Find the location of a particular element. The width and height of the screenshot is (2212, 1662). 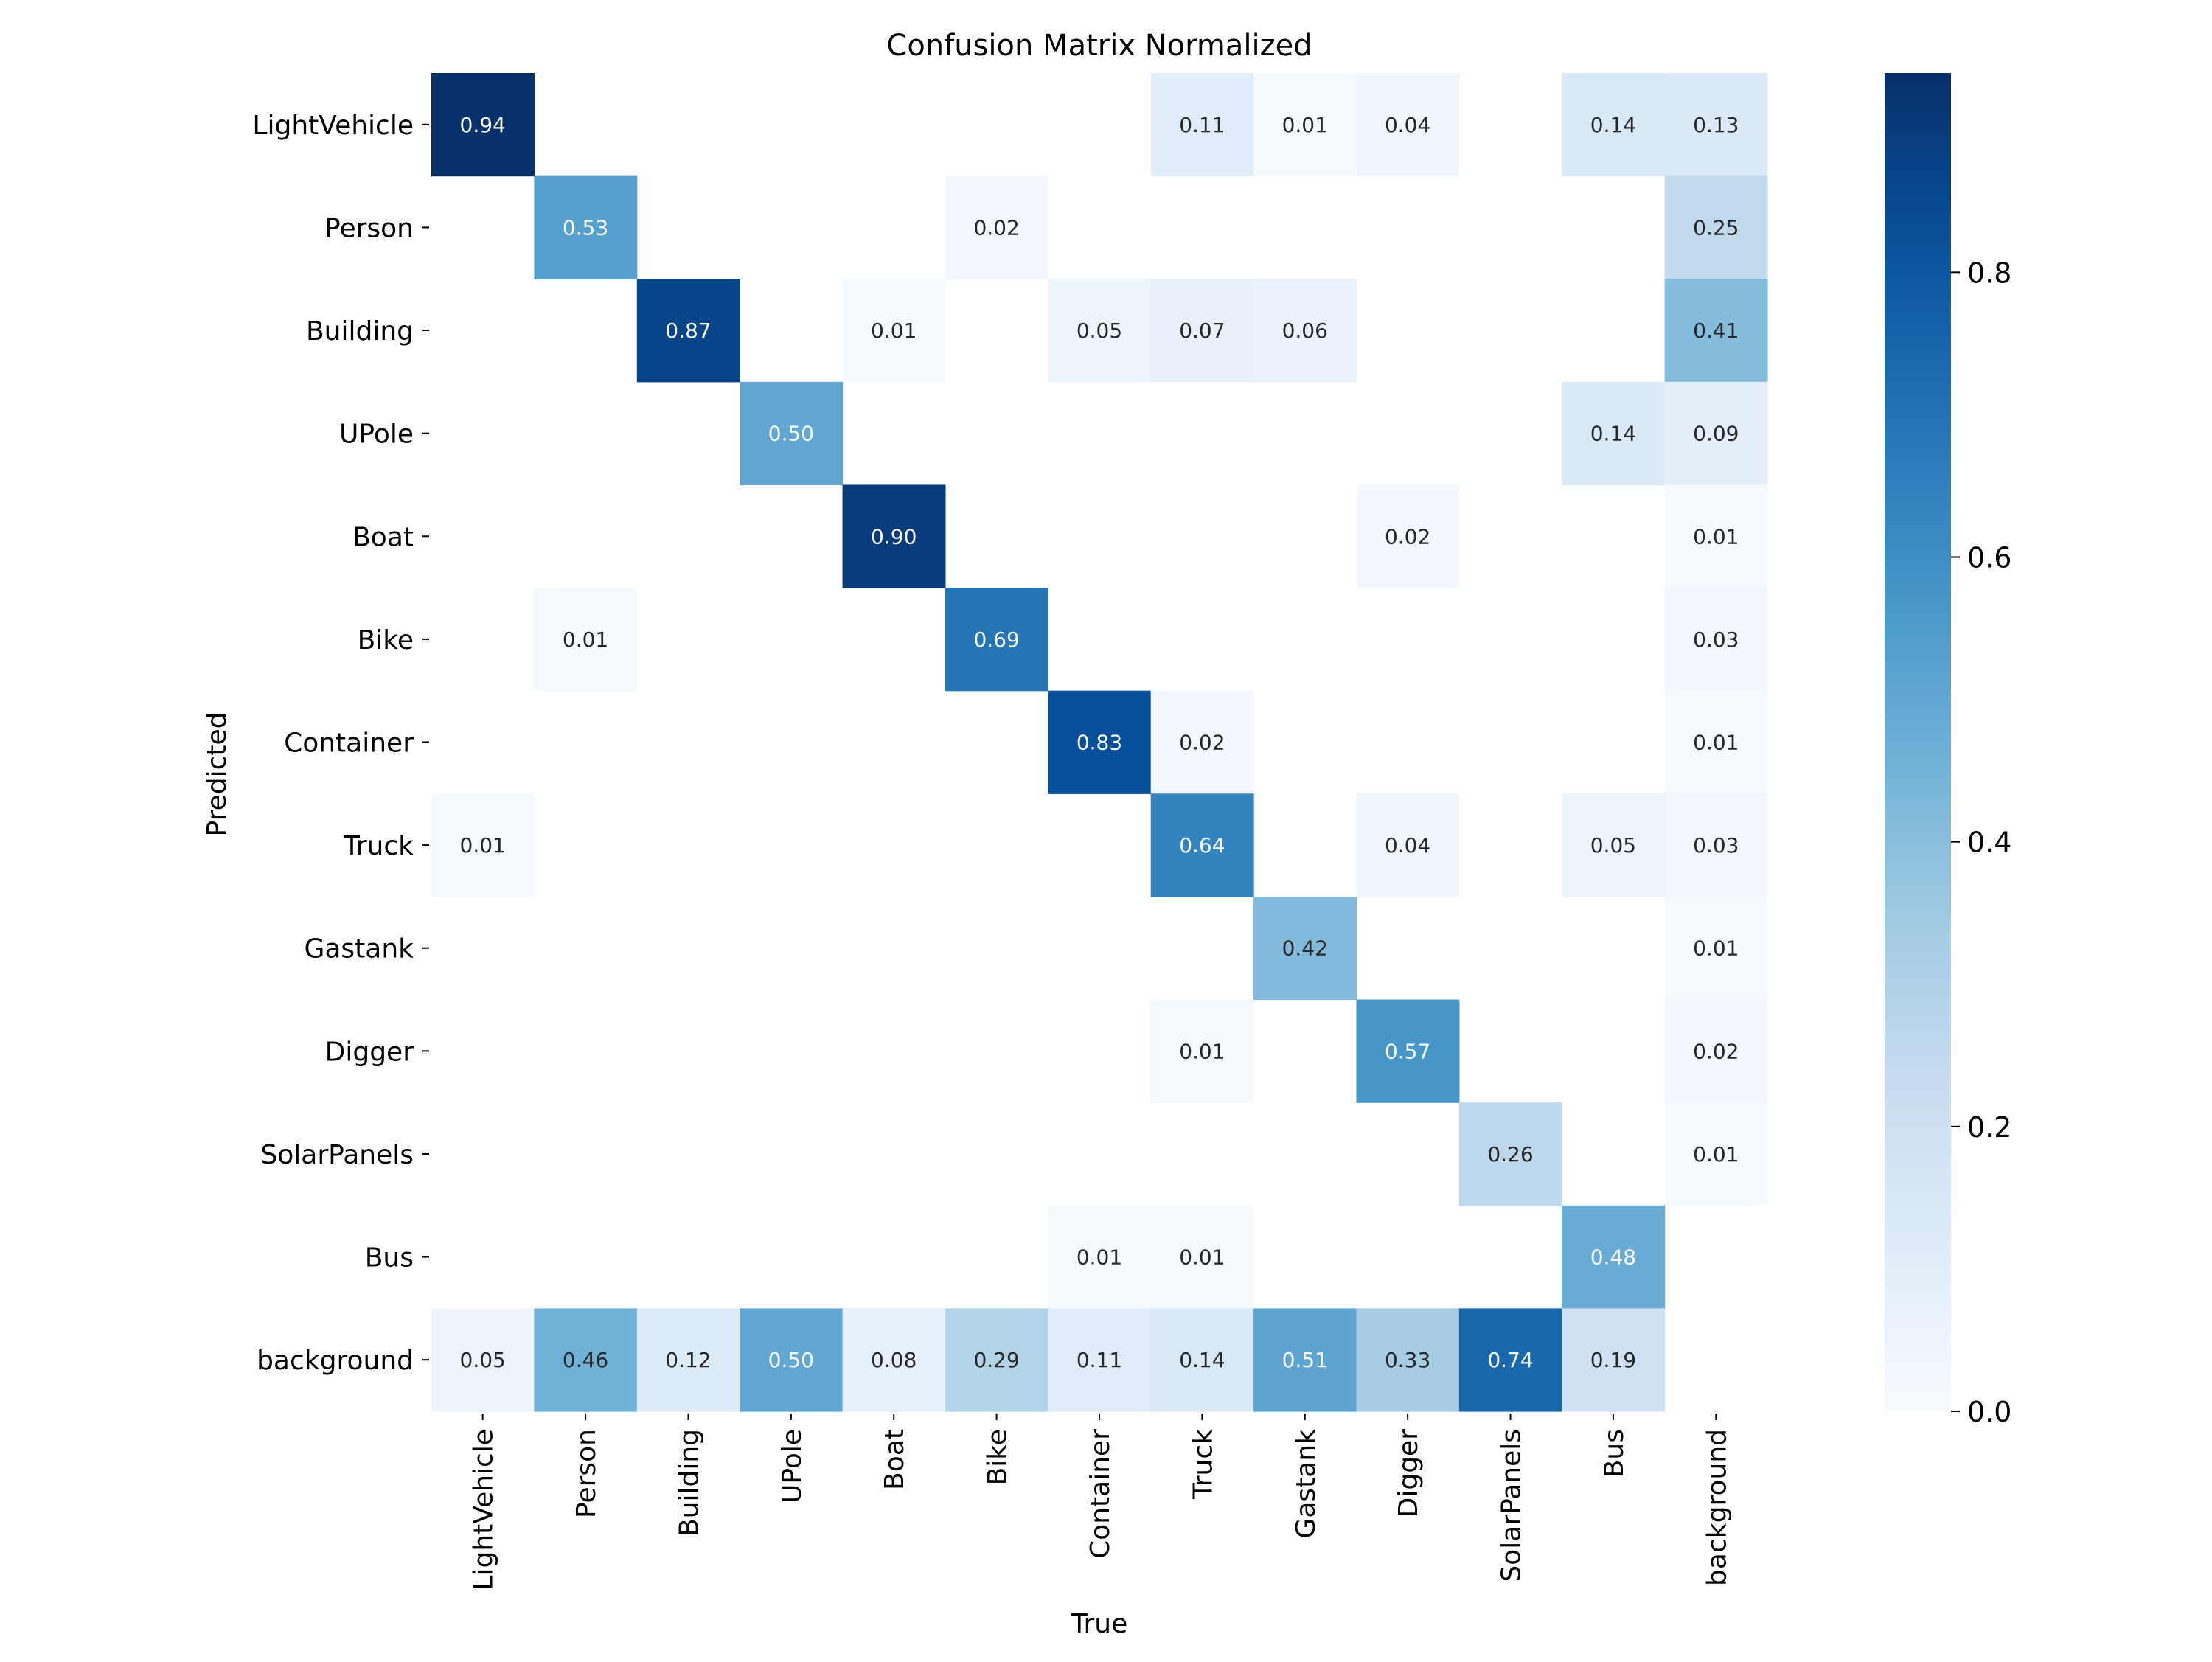

x-tick-label: Boat is located at coordinates (895, 1459).